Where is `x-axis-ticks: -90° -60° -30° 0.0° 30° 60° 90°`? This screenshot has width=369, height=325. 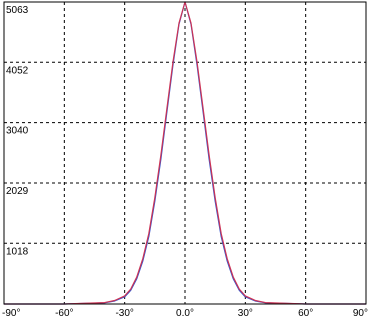
x-axis-ticks: -90° -60° -30° 0.0° 30° 60° 90° is located at coordinates (185, 313).